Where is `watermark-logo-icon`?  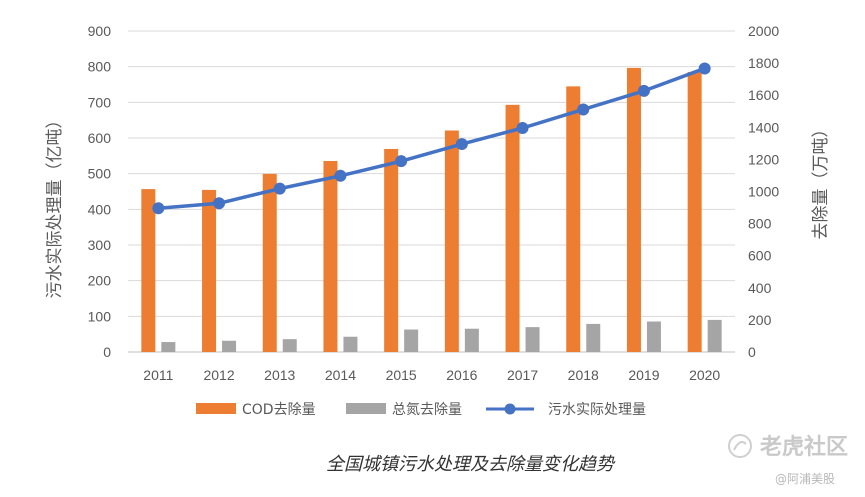
watermark-logo-icon is located at coordinates (740, 446).